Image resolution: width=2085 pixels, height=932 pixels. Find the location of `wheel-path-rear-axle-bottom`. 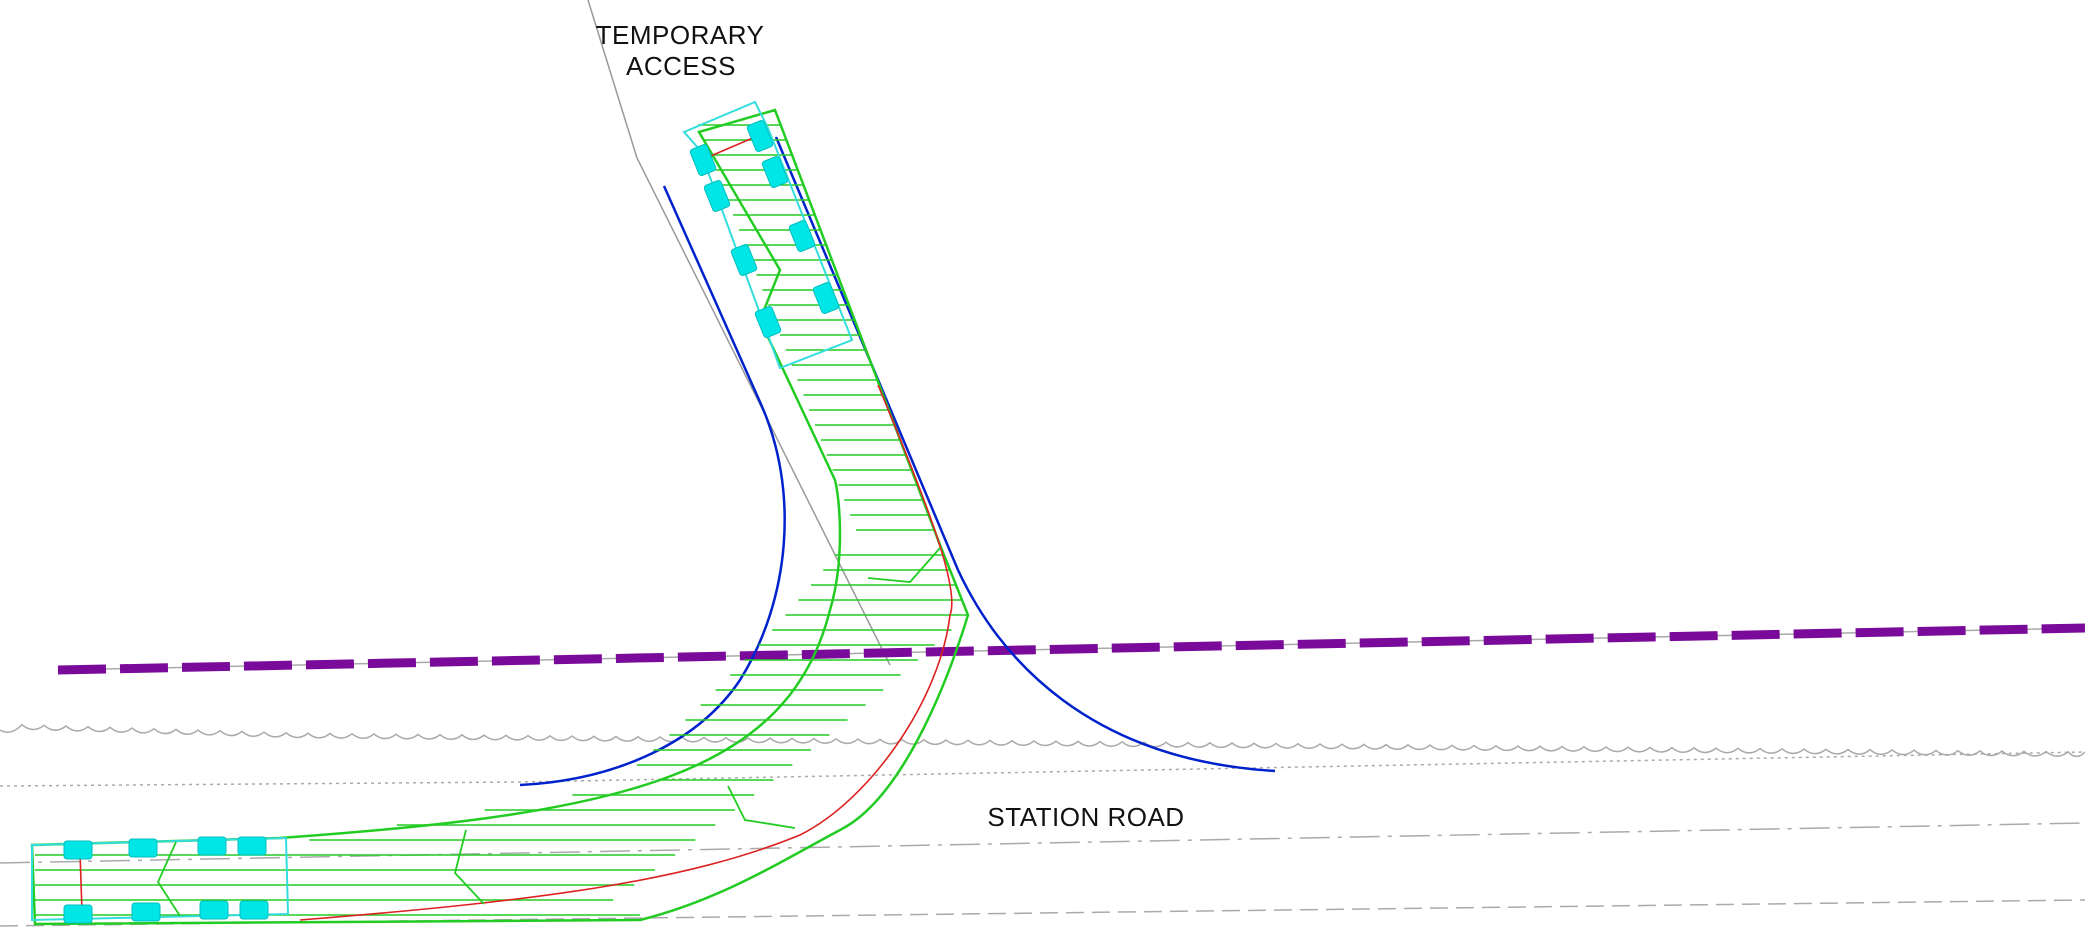

wheel-path-rear-axle-bottom is located at coordinates (81, 882).